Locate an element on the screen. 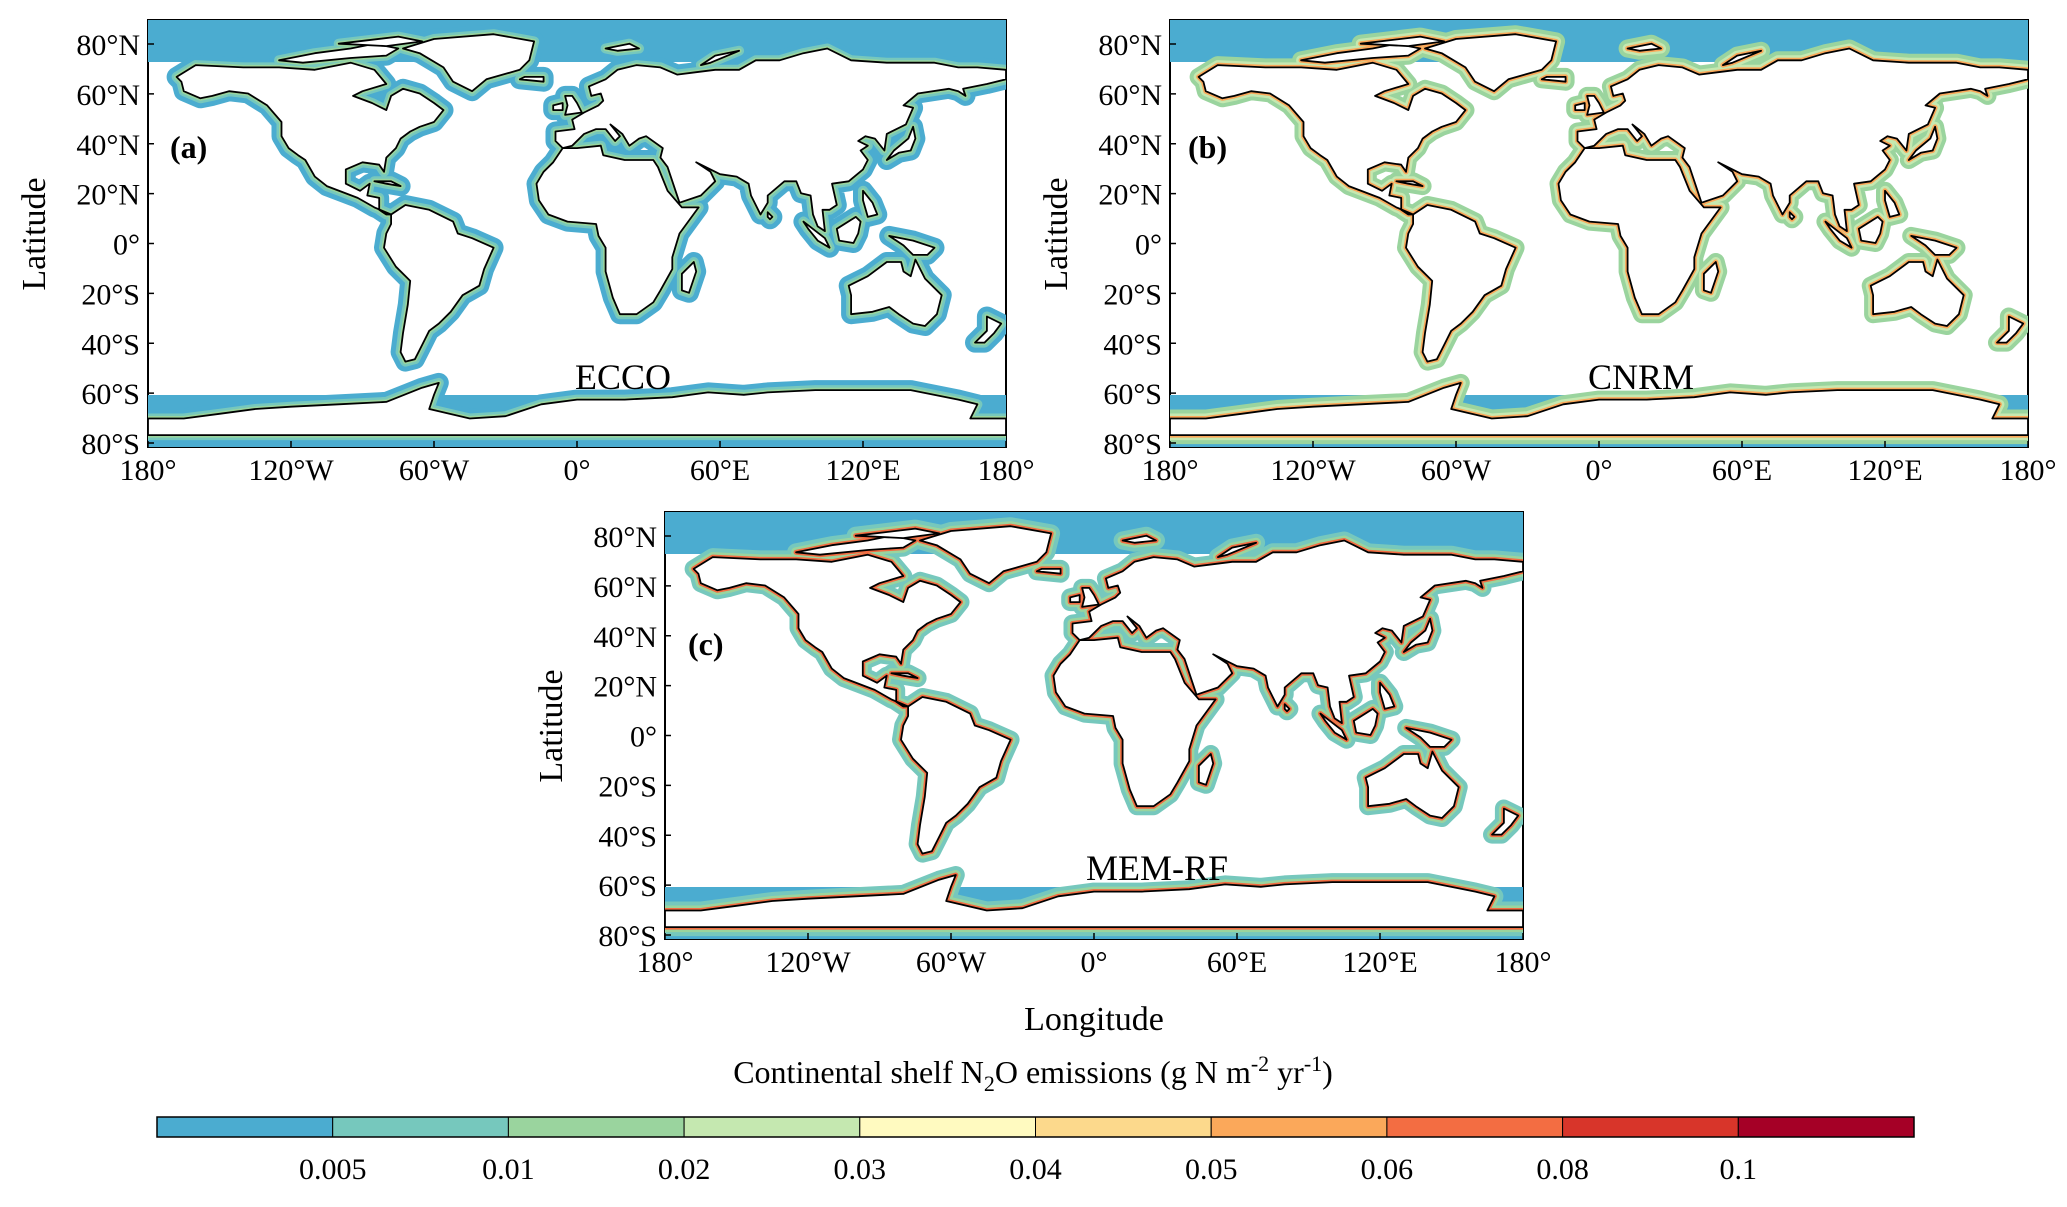 This screenshot has height=1207, width=2067. colorbar-tick-label: 0.04 is located at coordinates (1035, 1169).